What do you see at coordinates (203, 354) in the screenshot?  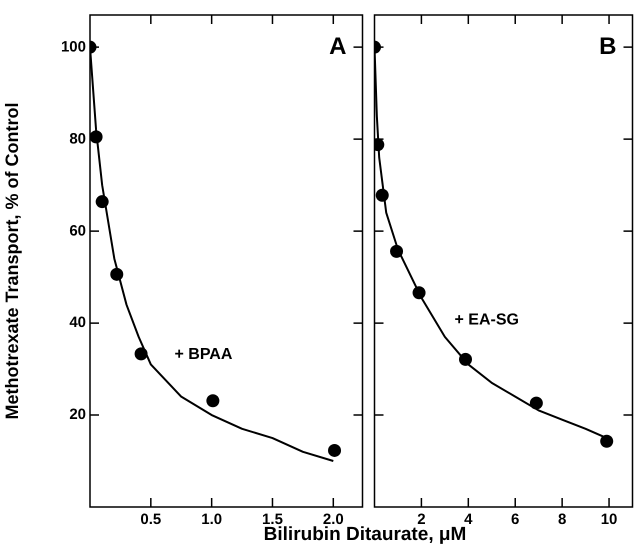 I see `annotation: + BPAA` at bounding box center [203, 354].